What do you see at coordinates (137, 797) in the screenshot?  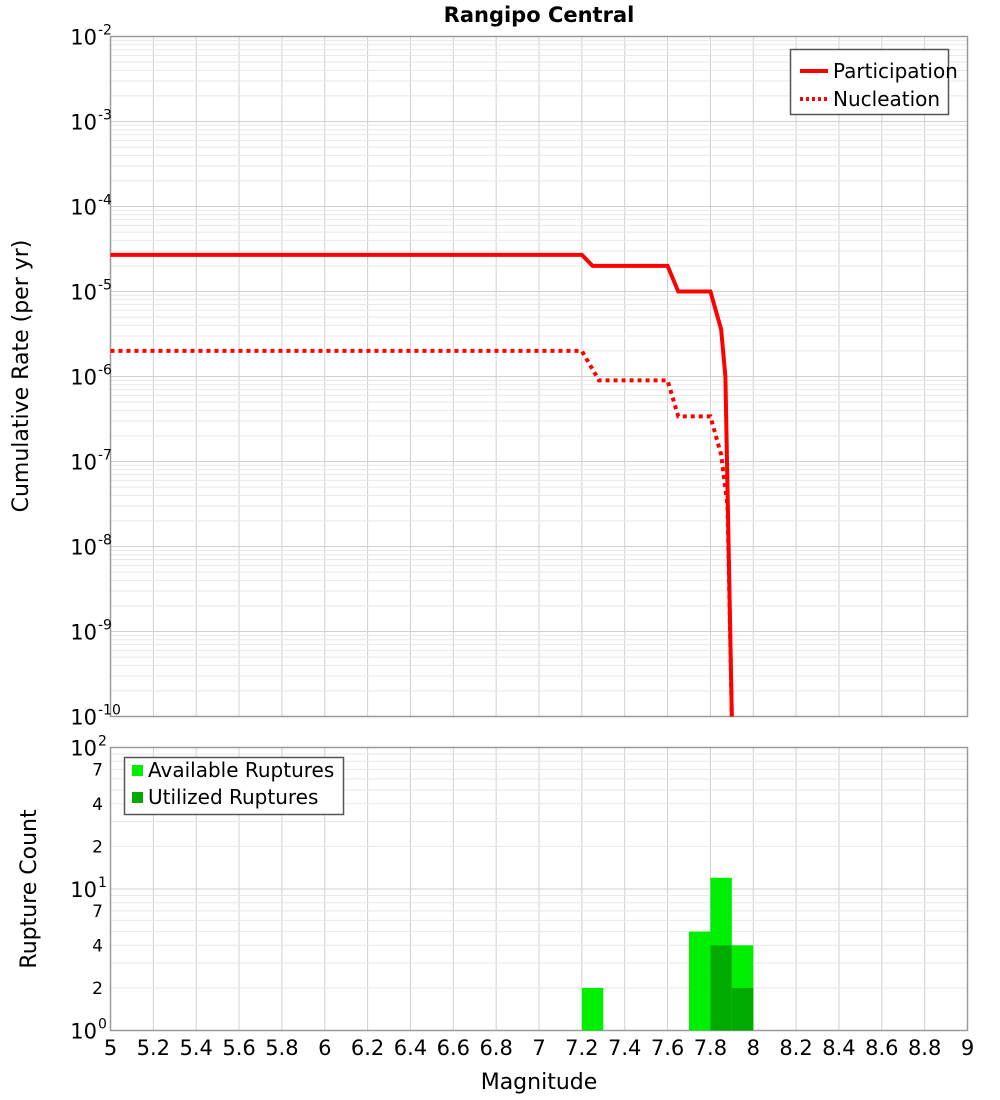 I see `legend-swatch-utilized-ruptures` at bounding box center [137, 797].